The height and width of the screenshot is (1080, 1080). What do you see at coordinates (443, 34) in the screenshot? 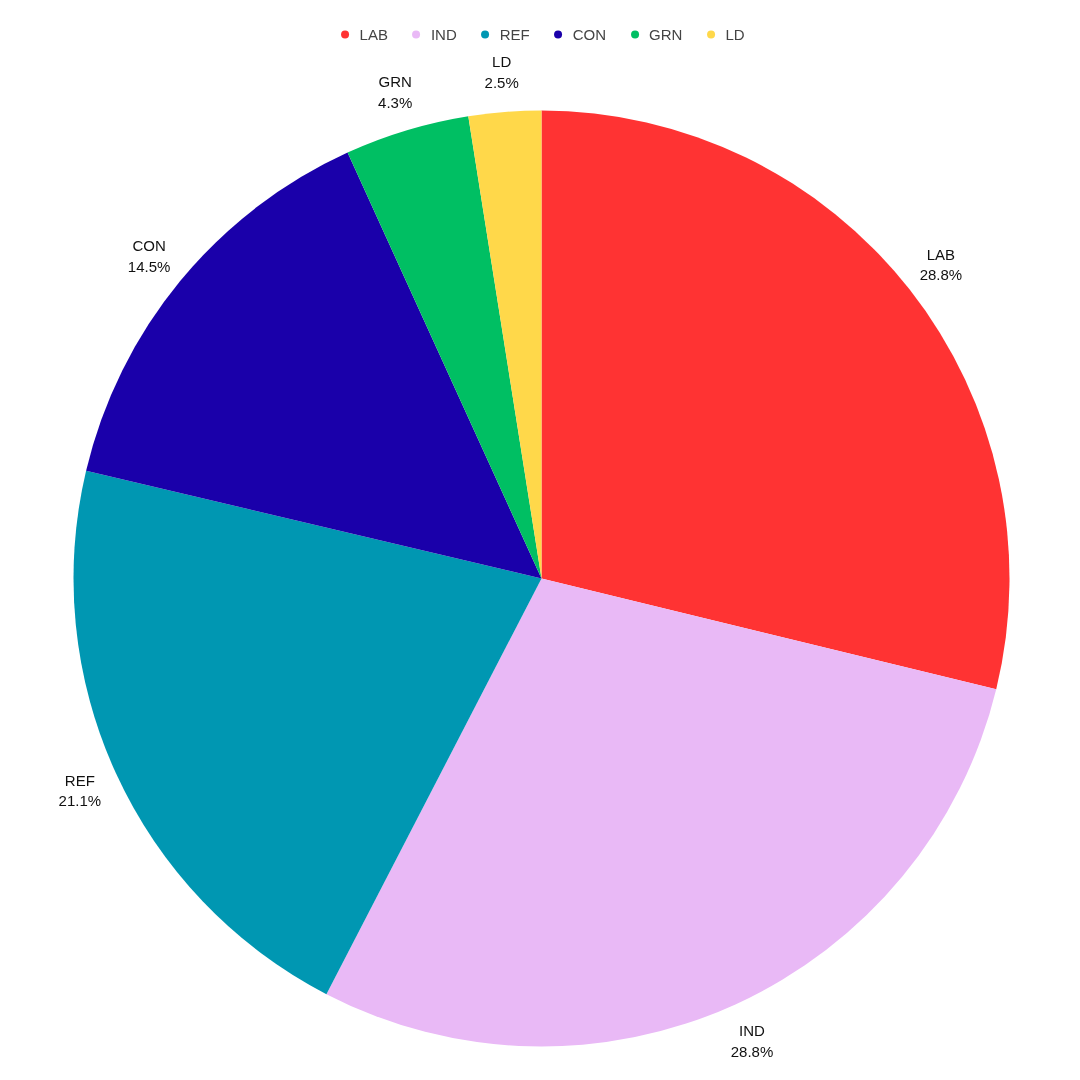
I see `legend-label: IND` at bounding box center [443, 34].